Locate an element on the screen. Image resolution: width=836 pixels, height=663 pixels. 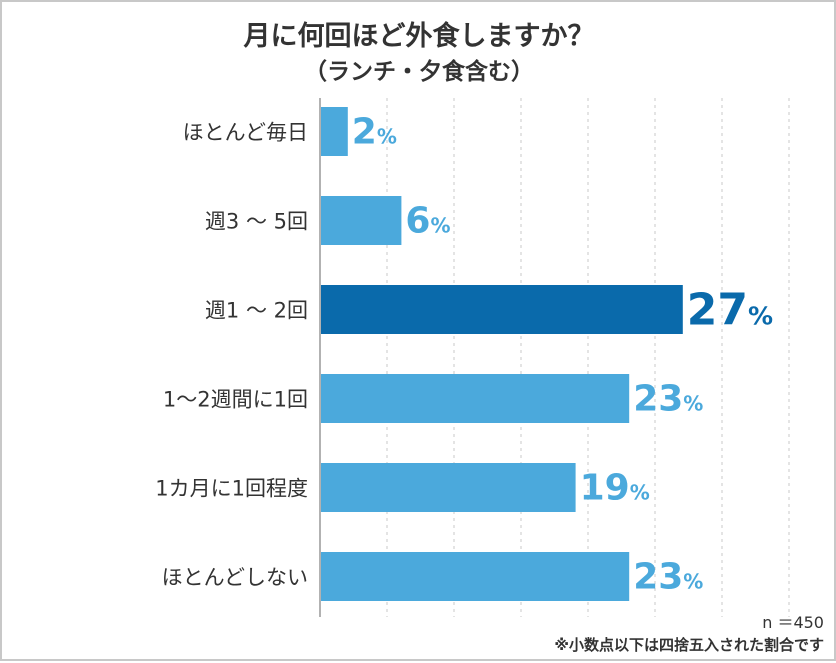
chart-title: 月に何回ほど外食しますか？ is located at coordinates (419, 36).